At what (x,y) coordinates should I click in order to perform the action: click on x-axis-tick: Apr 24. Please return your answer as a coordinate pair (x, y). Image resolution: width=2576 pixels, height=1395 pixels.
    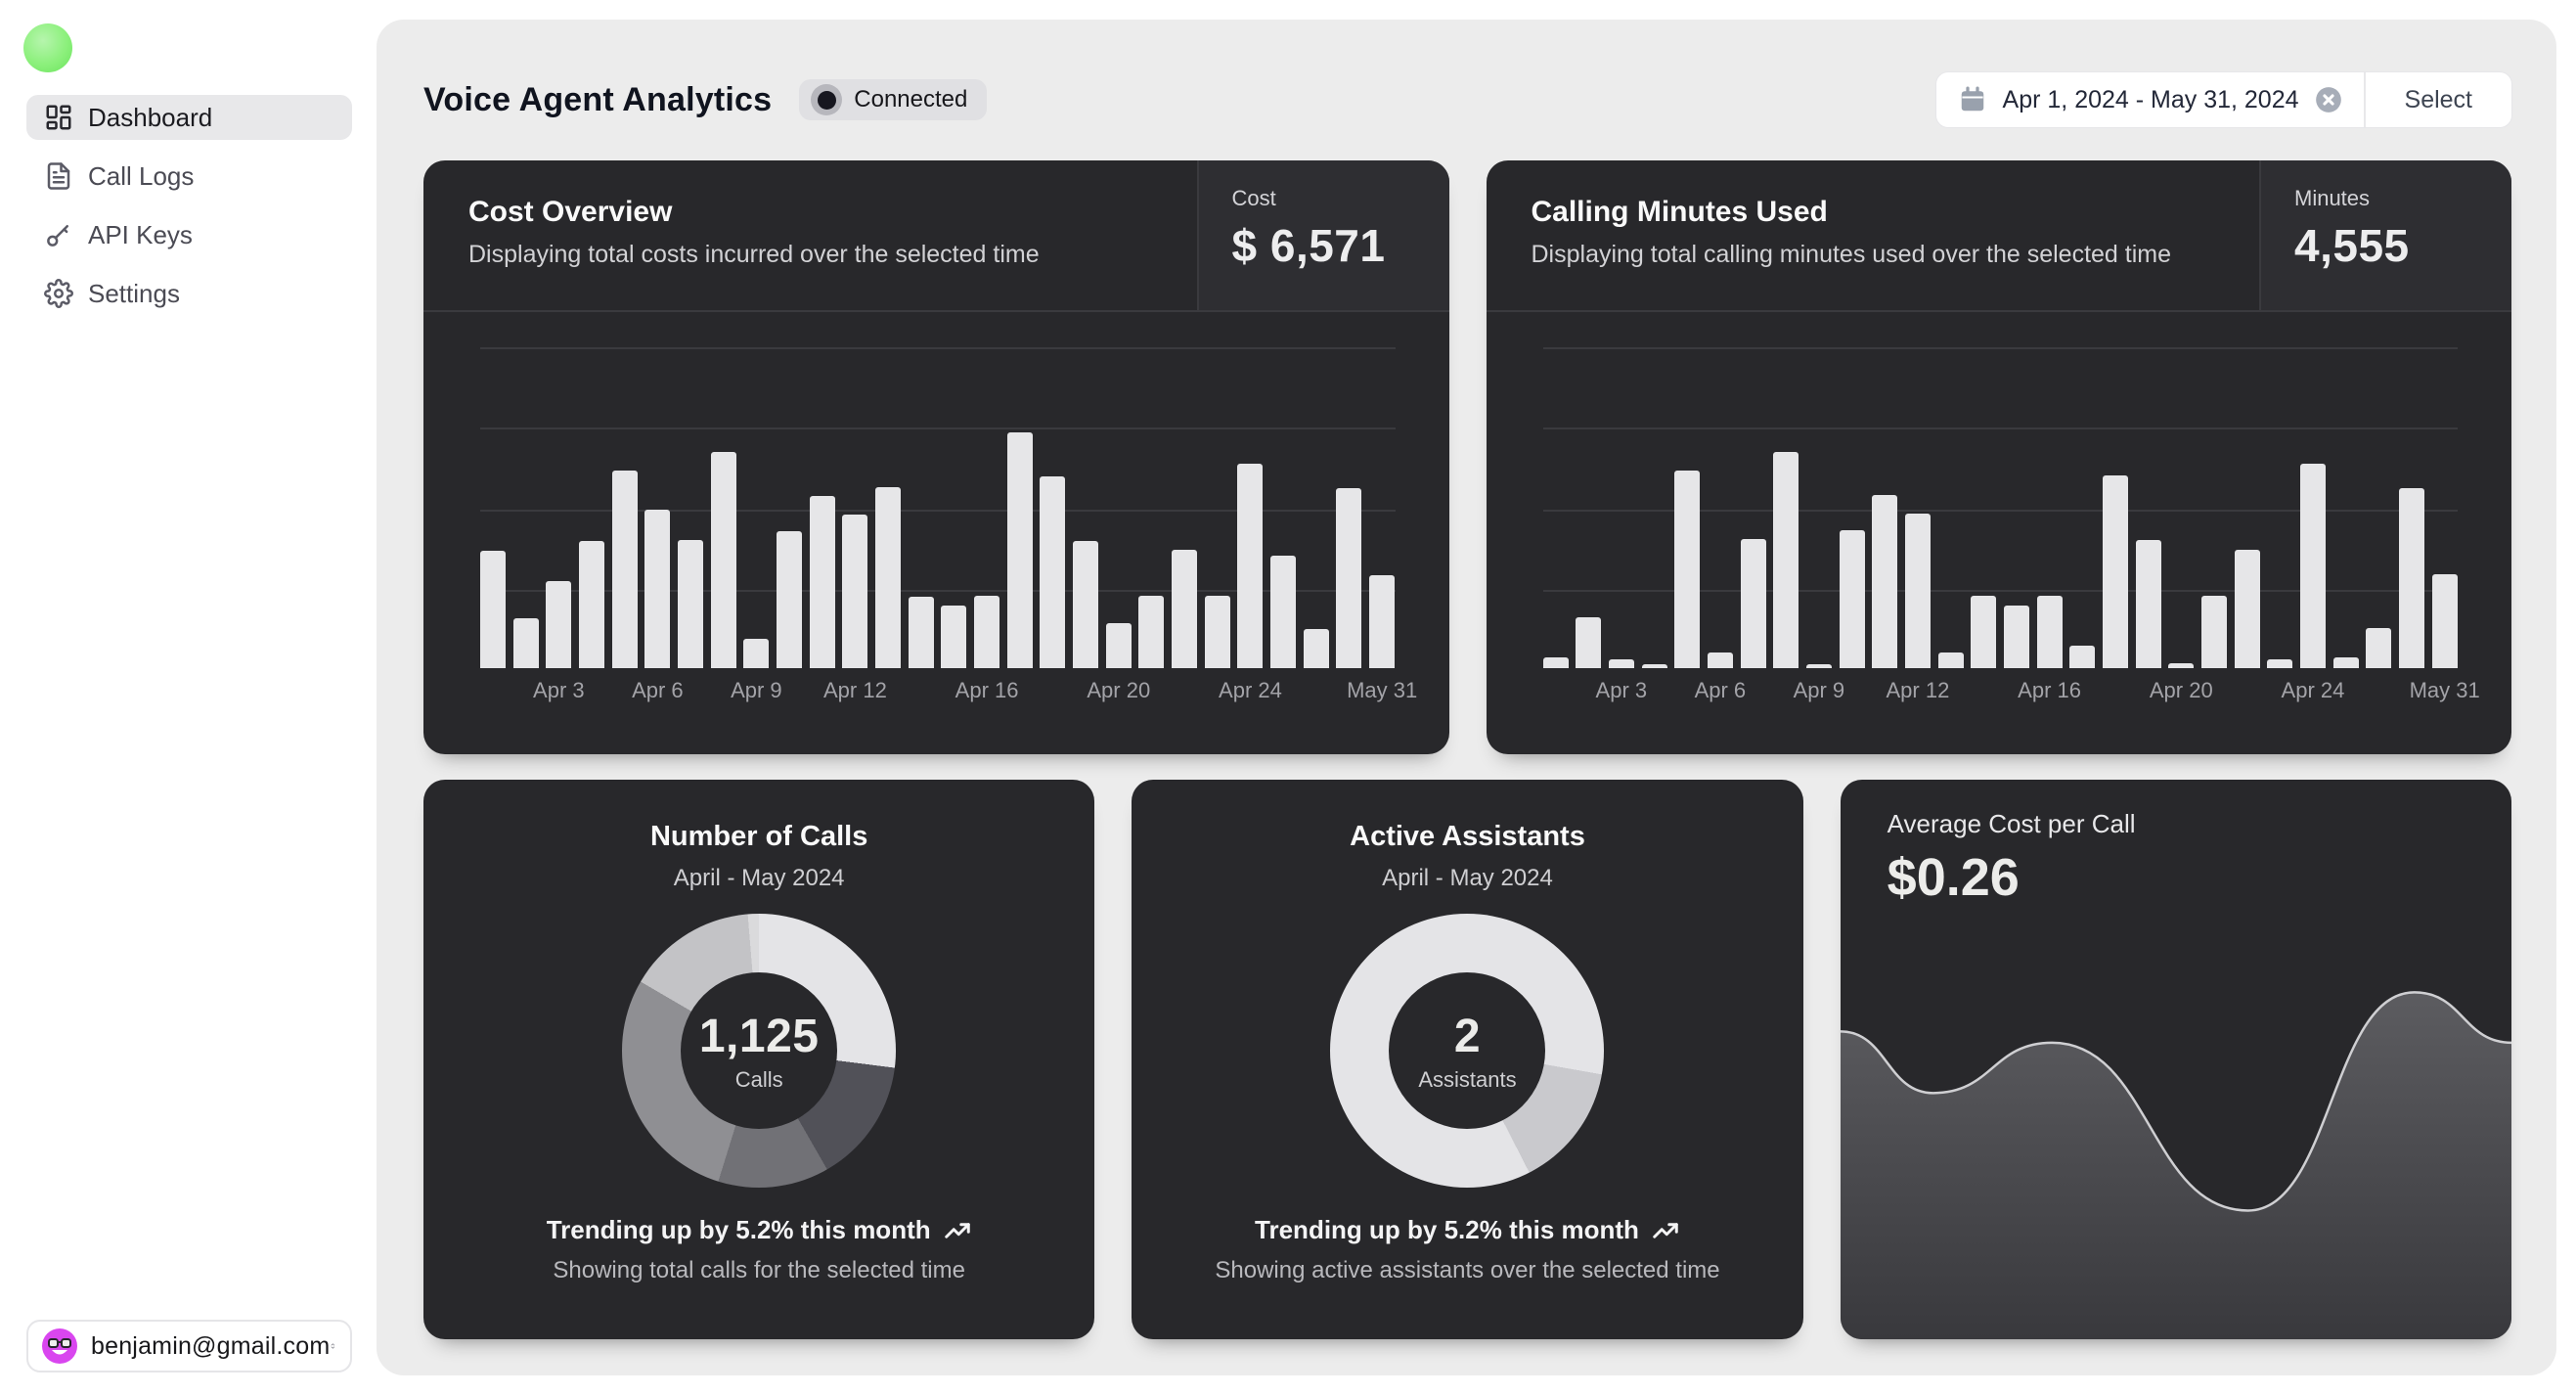
    Looking at the image, I should click on (1250, 690).